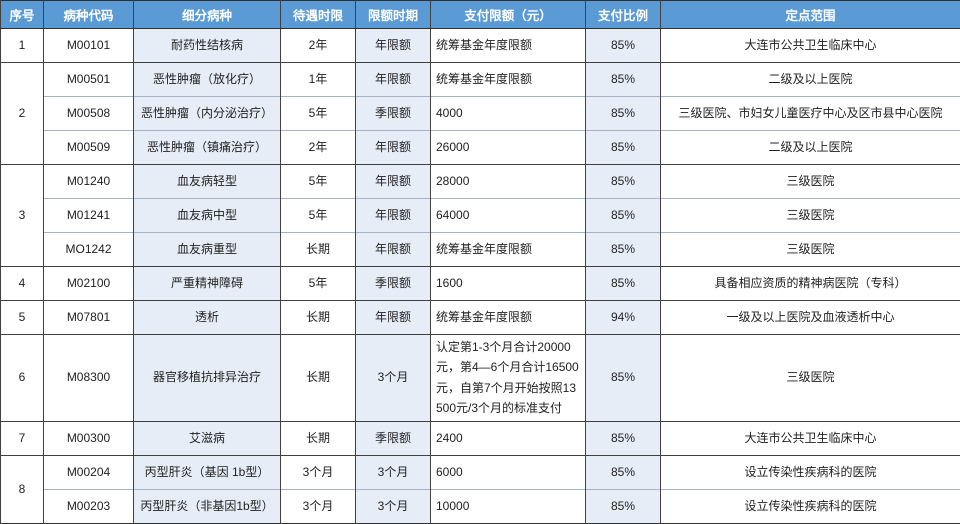 This screenshot has width=960, height=524. Describe the element at coordinates (89, 216) in the screenshot. I see `cell-code: M01241` at that location.